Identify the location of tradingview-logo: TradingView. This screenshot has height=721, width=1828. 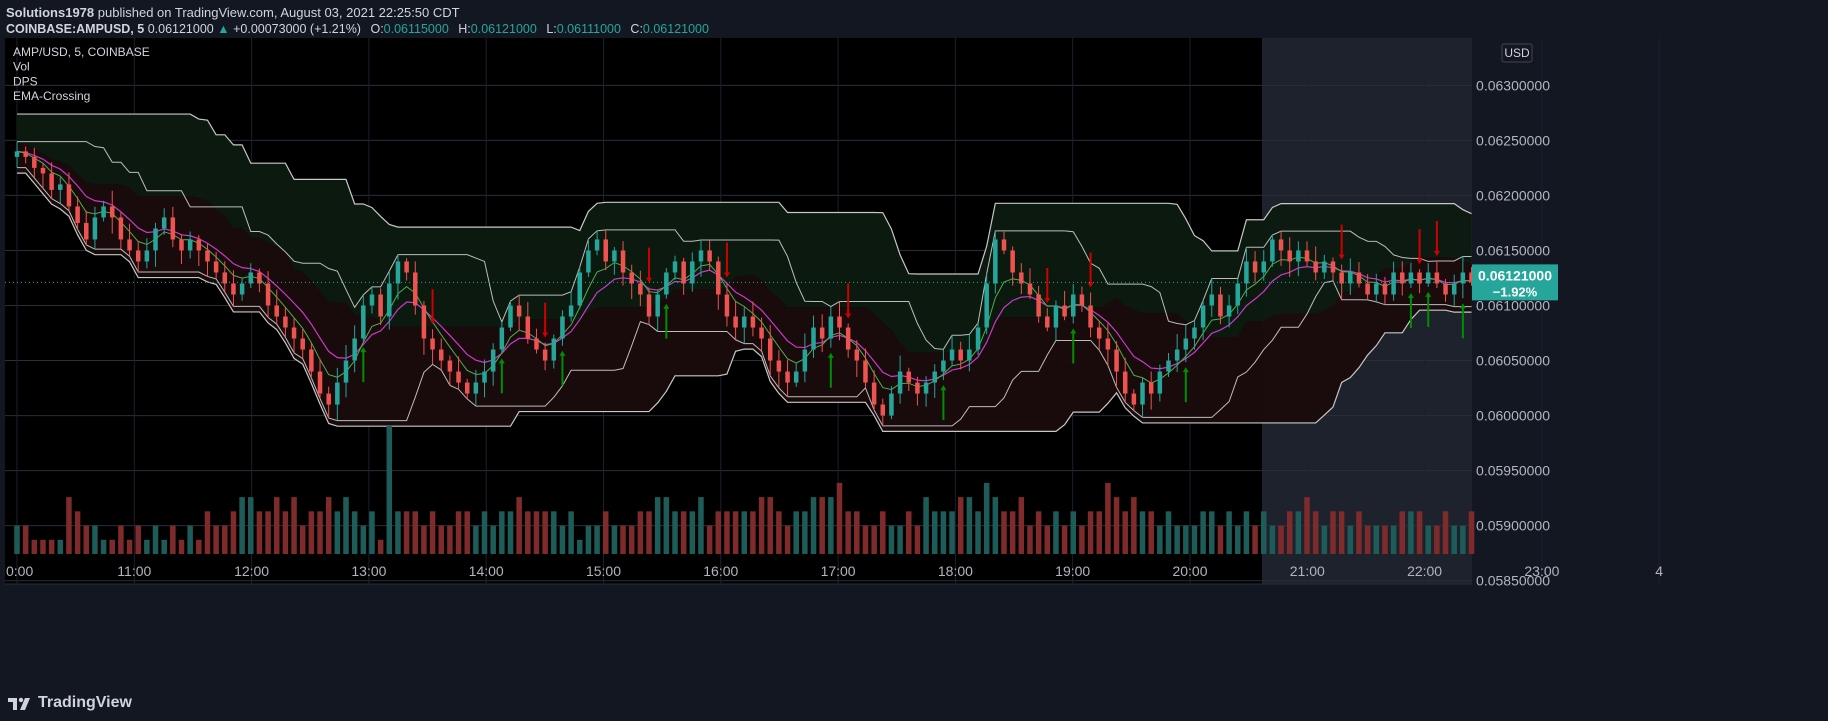
(70, 703).